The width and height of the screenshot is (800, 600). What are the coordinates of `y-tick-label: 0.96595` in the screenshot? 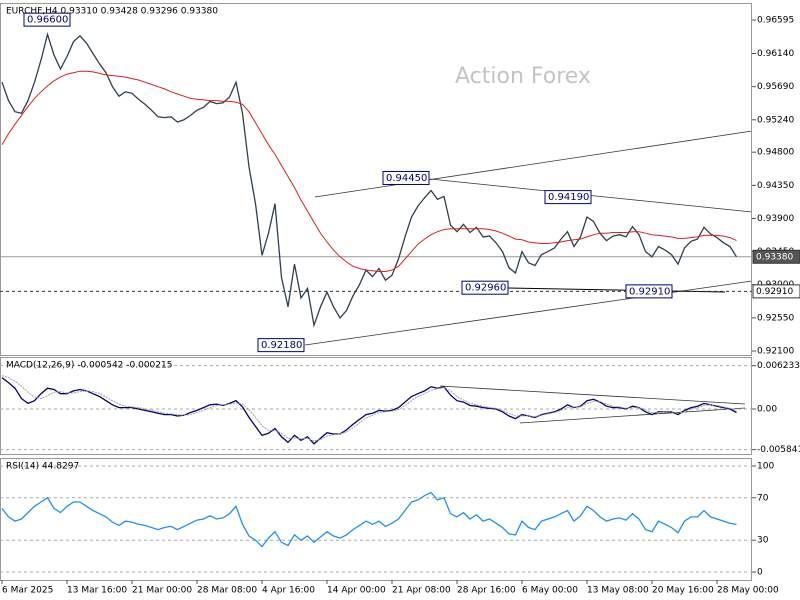 It's located at (775, 21).